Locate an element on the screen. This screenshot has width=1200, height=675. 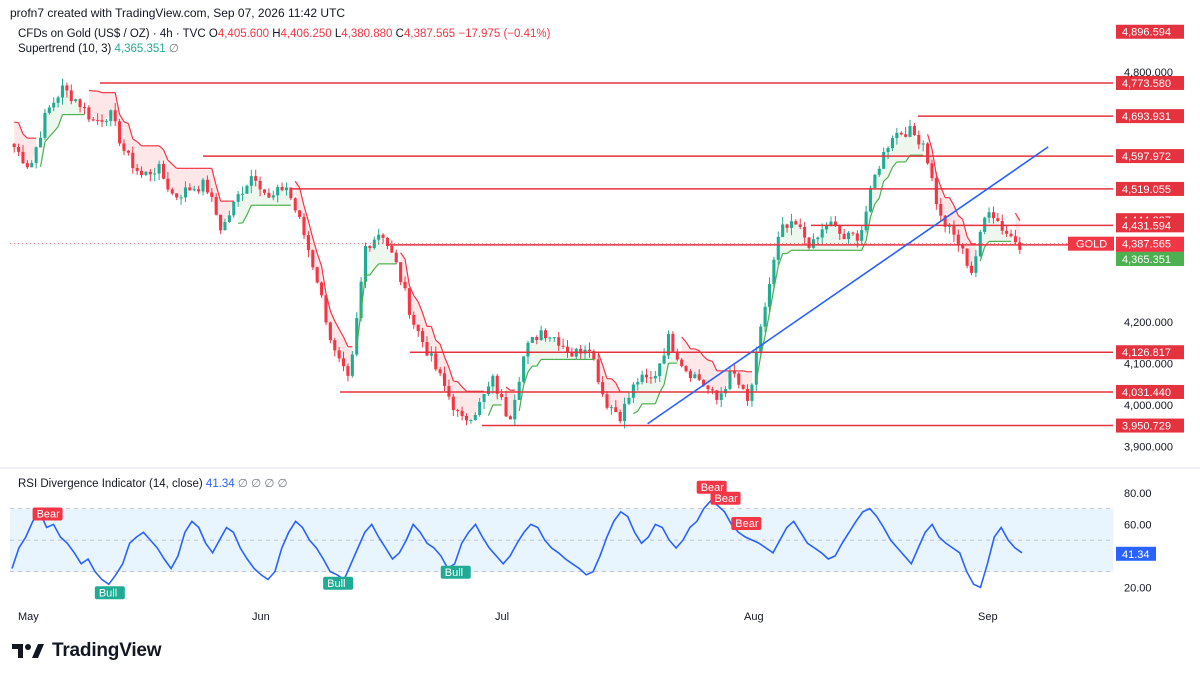
rsi-name: RSI Divergence Indicator (14, close) is located at coordinates (110, 484).